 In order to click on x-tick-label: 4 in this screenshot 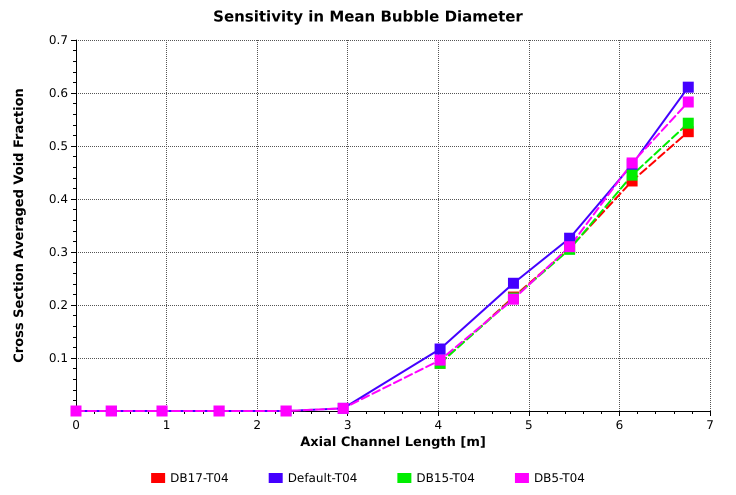, I will do `click(438, 425)`.